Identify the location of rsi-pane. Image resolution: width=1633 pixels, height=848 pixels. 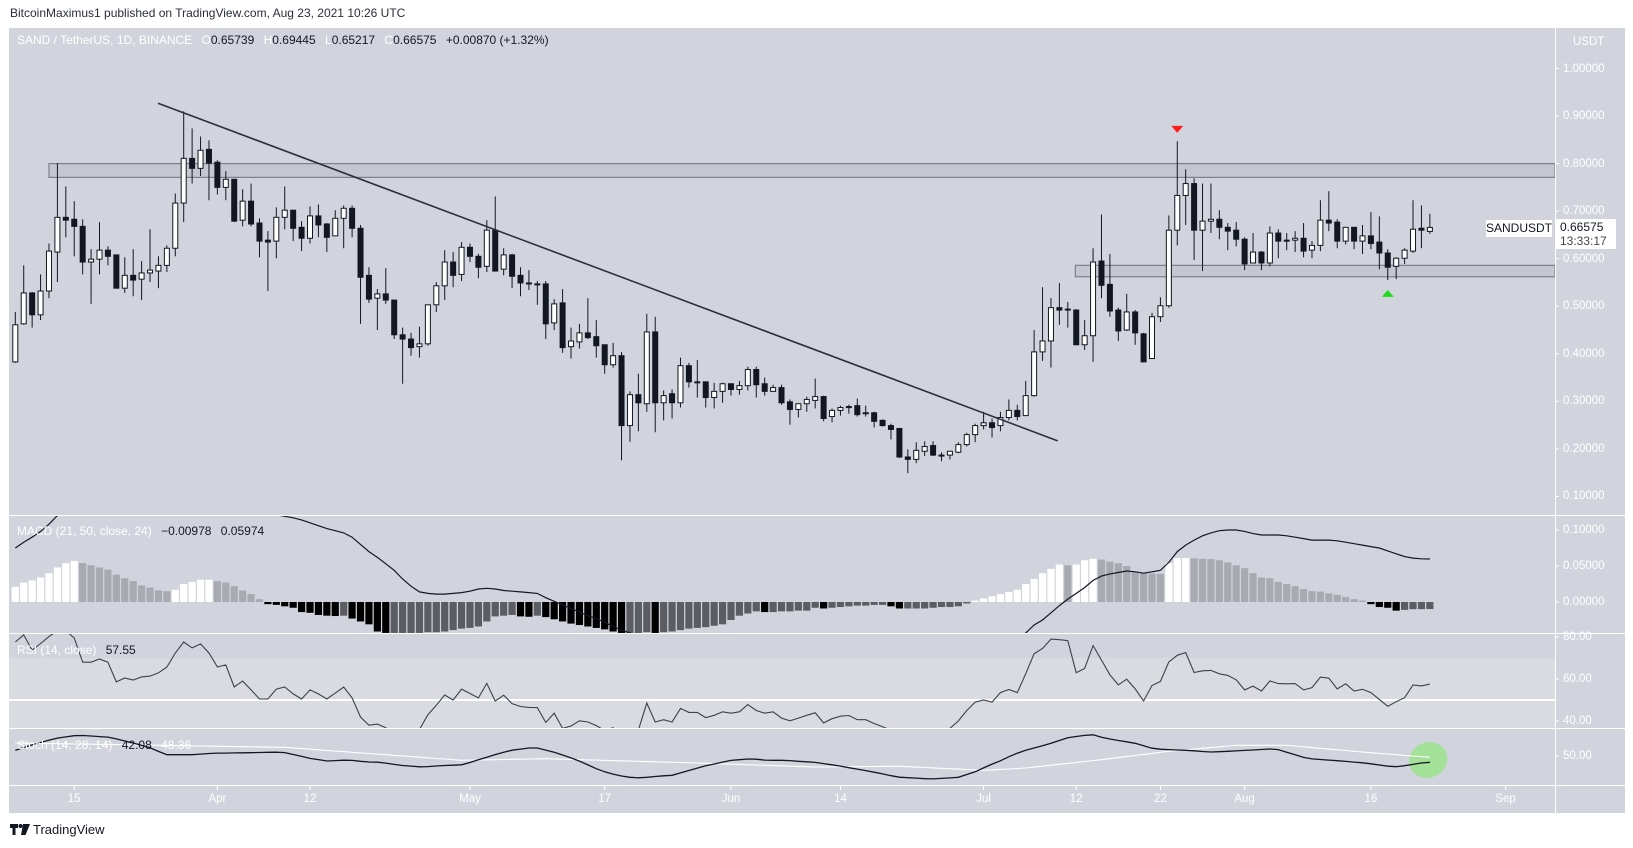
(722, 689).